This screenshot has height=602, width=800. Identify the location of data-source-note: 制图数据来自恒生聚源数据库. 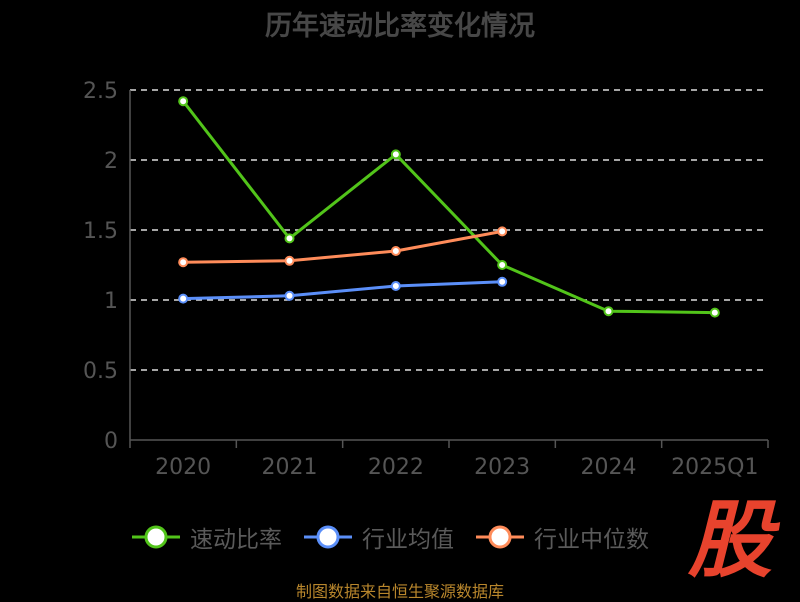
(399, 591).